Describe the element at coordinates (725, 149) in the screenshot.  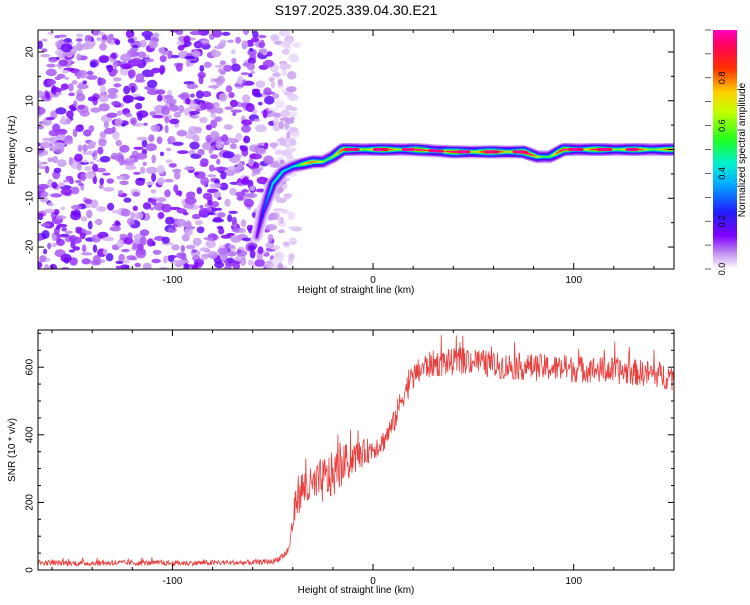
I see `colorbar-gradient` at that location.